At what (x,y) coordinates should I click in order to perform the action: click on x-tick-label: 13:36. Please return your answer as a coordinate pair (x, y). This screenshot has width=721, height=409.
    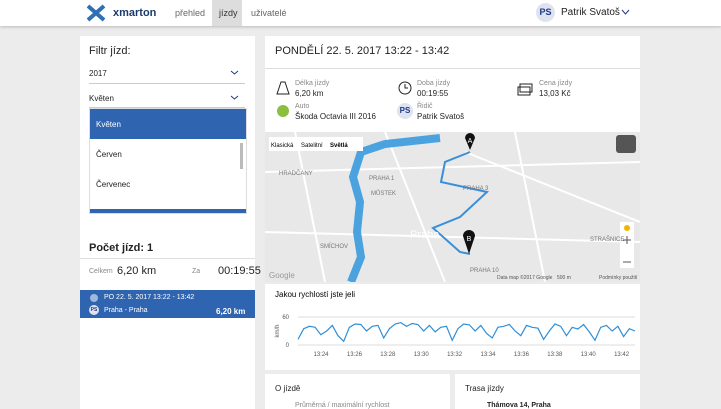
    Looking at the image, I should click on (522, 355).